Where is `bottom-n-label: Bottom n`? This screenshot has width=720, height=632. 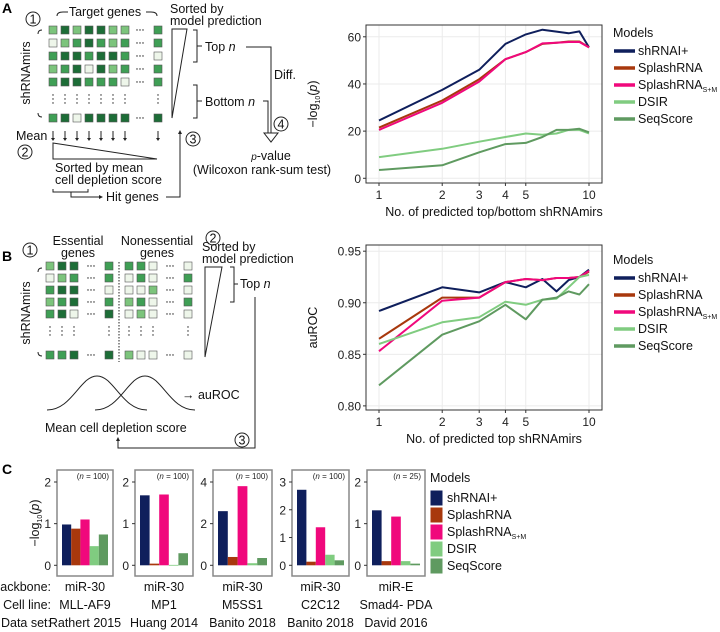
bottom-n-label: Bottom n is located at coordinates (230, 102).